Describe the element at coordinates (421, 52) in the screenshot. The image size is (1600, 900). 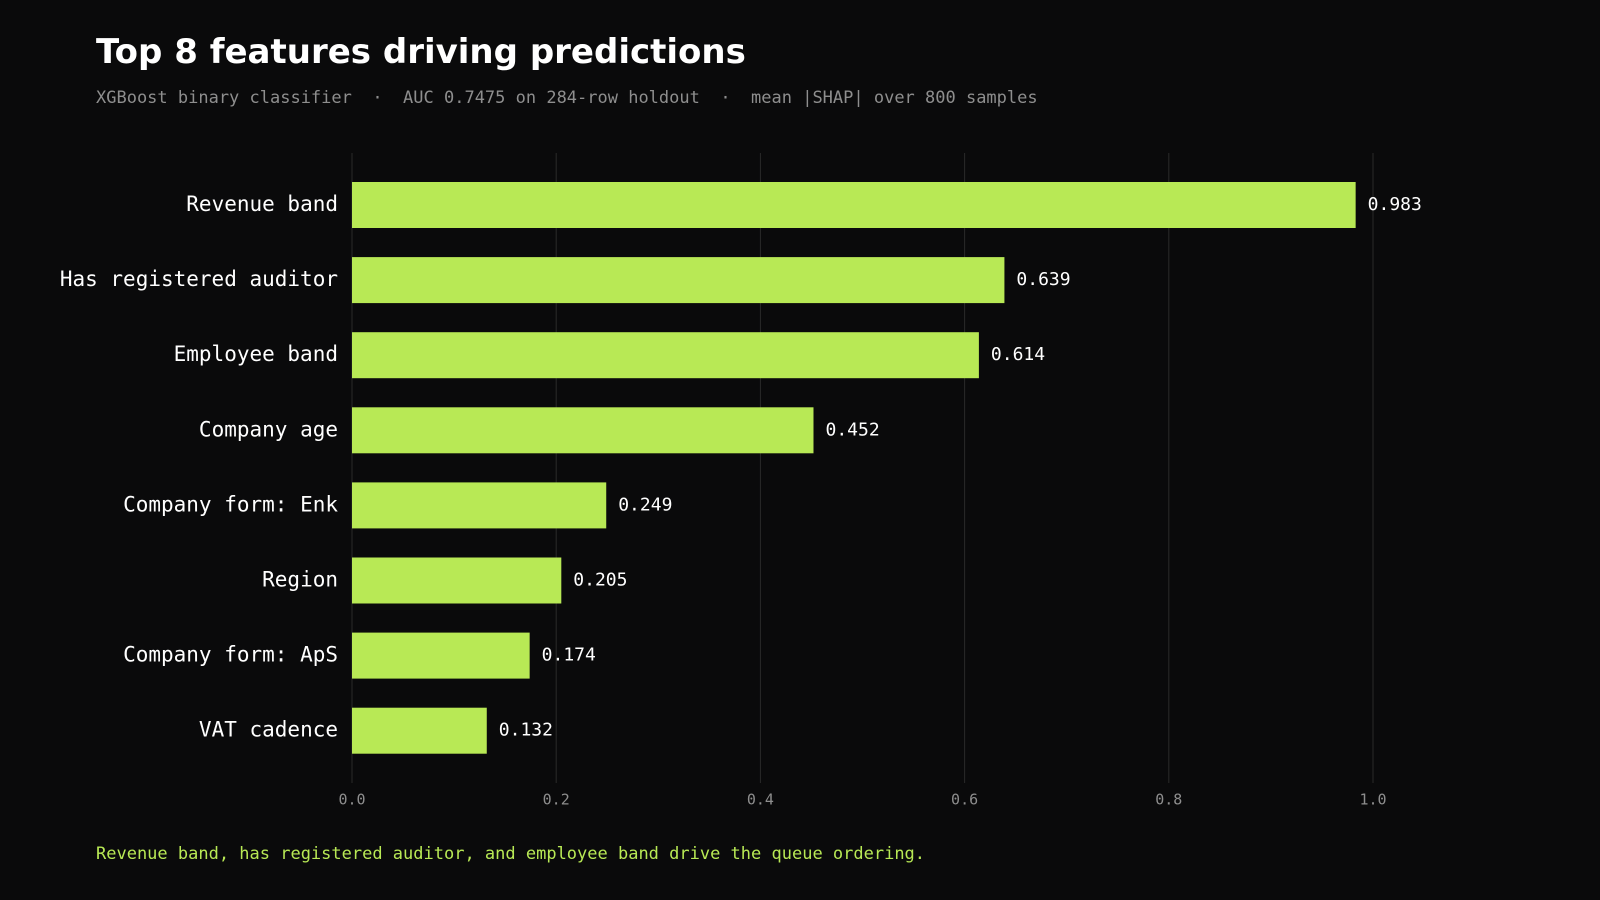
I see `chart-title: Top 8 features driving predictions` at that location.